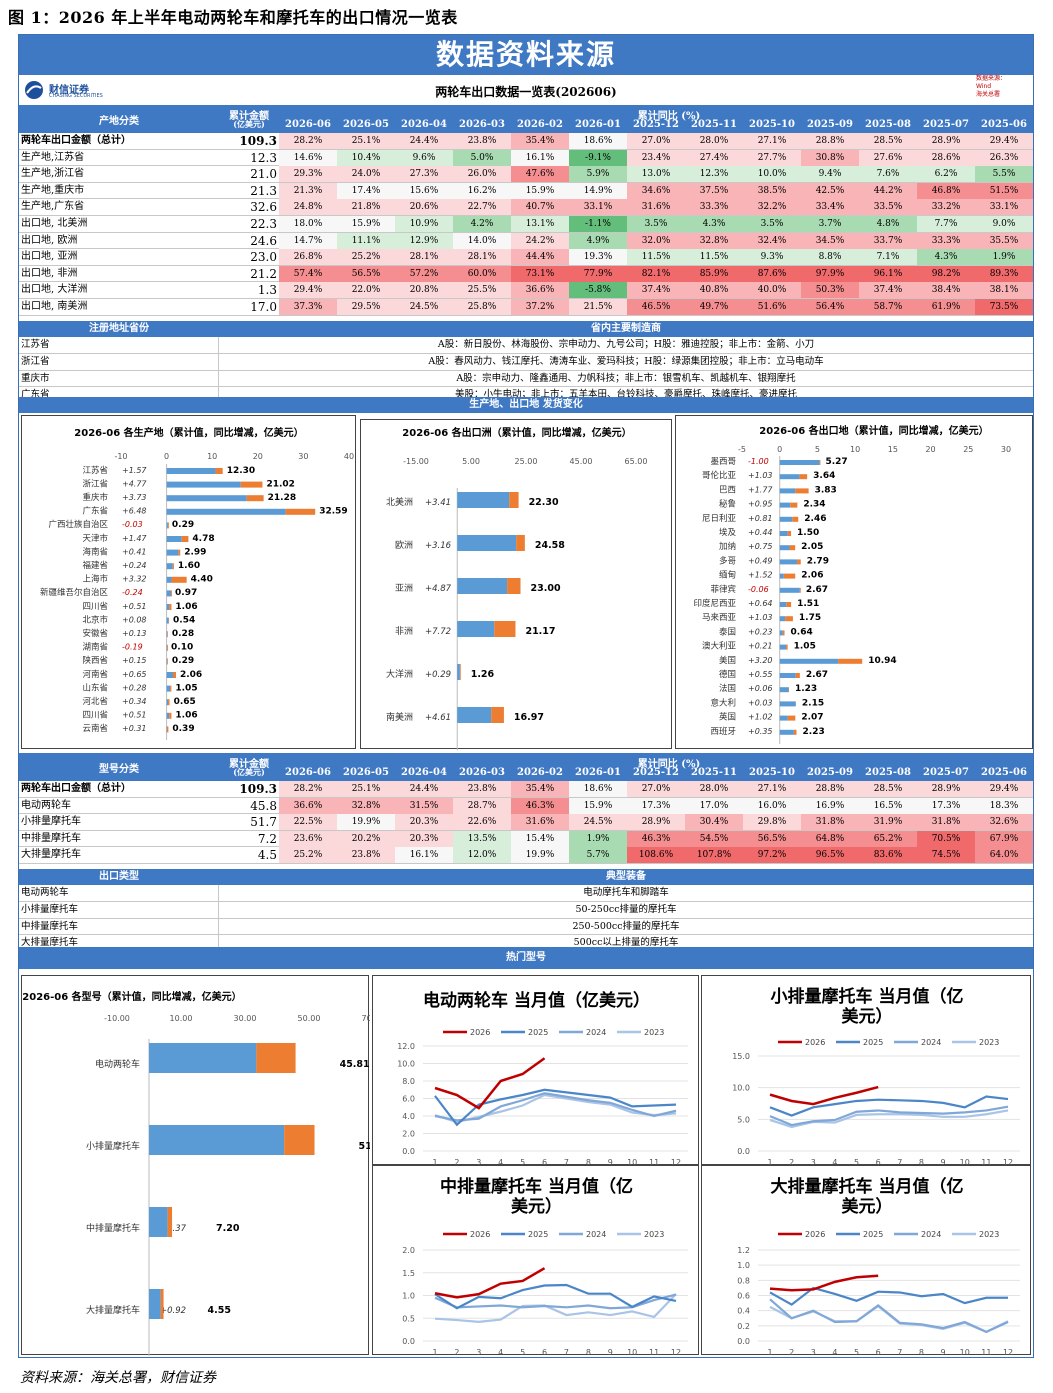 The height and width of the screenshot is (1393, 1053). I want to click on row-label: 生产地,广东省, so click(53, 207).